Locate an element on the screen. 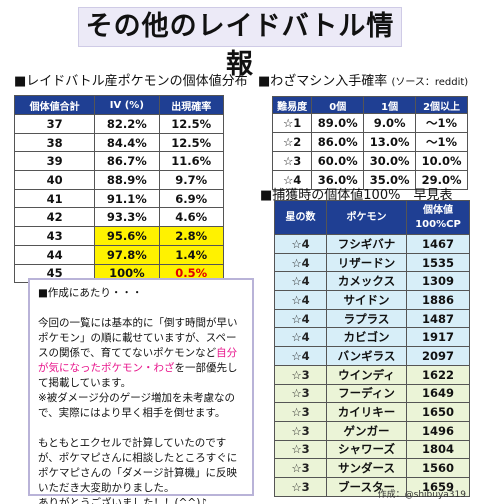 The height and width of the screenshot is (504, 480). iv-percent-cell: 95.6% is located at coordinates (127, 236).